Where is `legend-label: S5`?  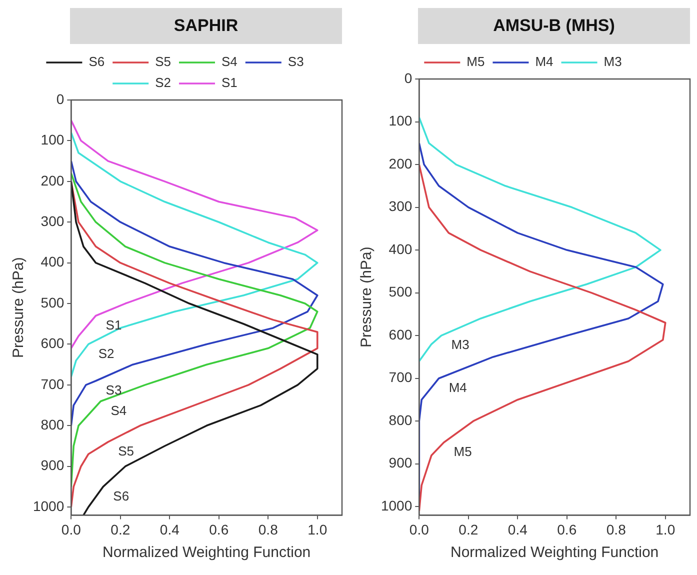
legend-label: S5 is located at coordinates (163, 62).